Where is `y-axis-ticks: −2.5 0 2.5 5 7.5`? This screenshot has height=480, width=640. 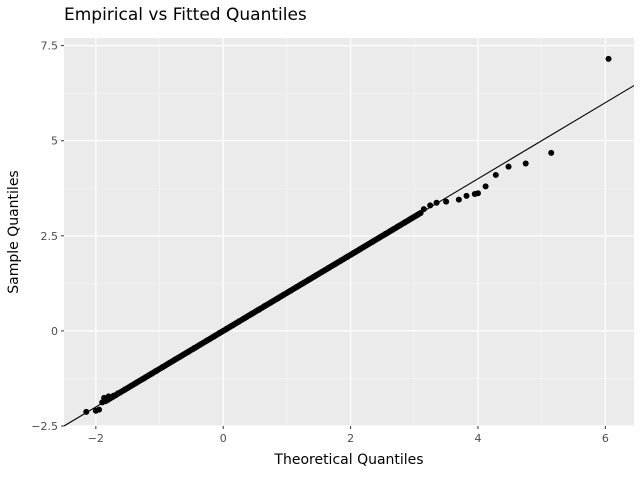
y-axis-ticks: −2.5 0 2.5 5 7.5 is located at coordinates (47, 236).